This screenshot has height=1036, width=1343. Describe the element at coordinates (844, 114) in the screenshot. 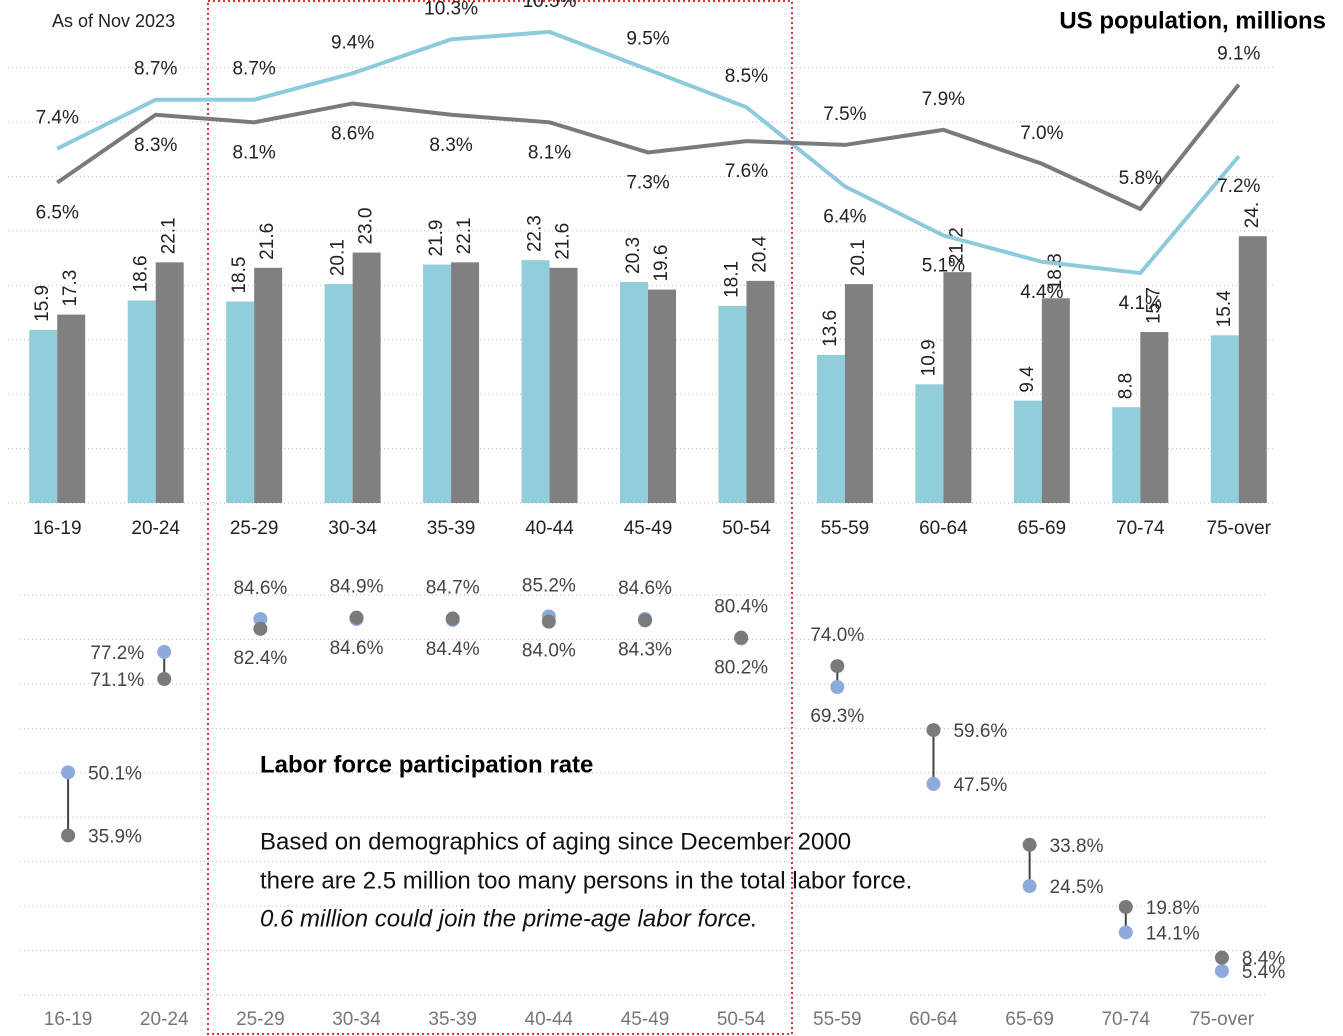

I see `line-value-label: 7.5%` at that location.